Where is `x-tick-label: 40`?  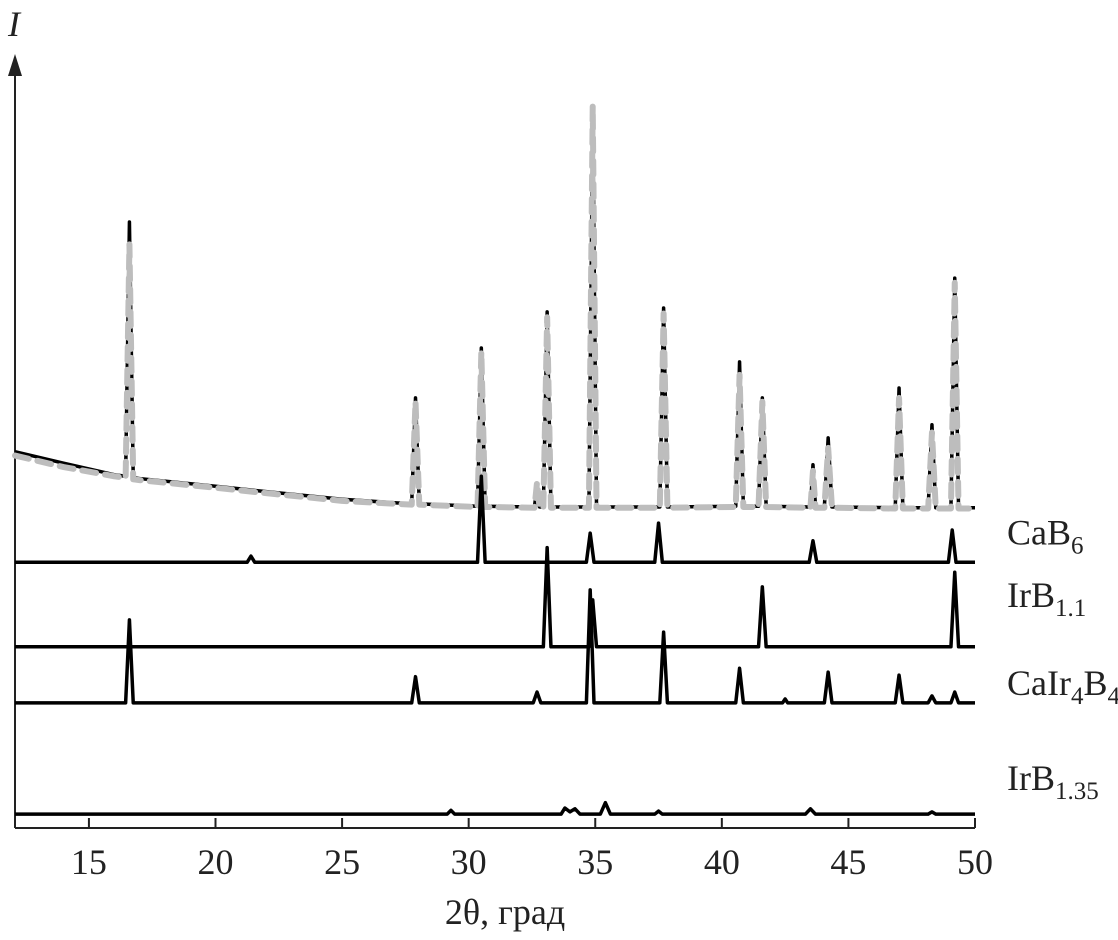 x-tick-label: 40 is located at coordinates (722, 862).